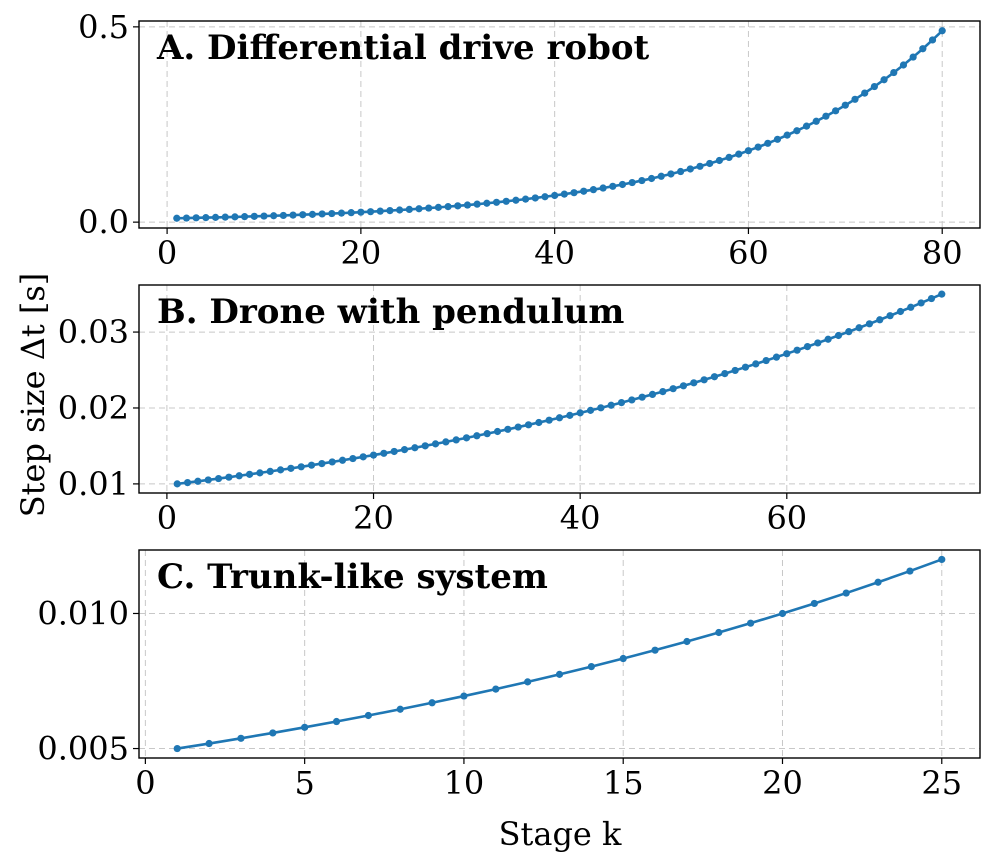 This screenshot has width=996, height=864. Describe the element at coordinates (390, 312) in the screenshot. I see `panel-title: B. Drone with pendulum` at that location.